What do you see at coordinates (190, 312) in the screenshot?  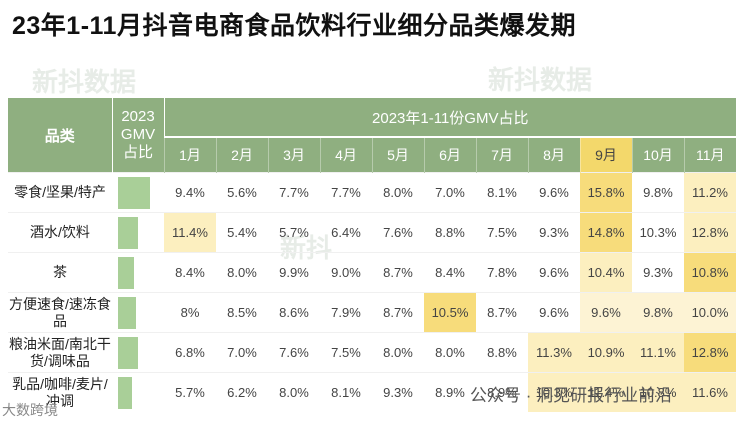 I see `gmv-share-cell: 8%` at bounding box center [190, 312].